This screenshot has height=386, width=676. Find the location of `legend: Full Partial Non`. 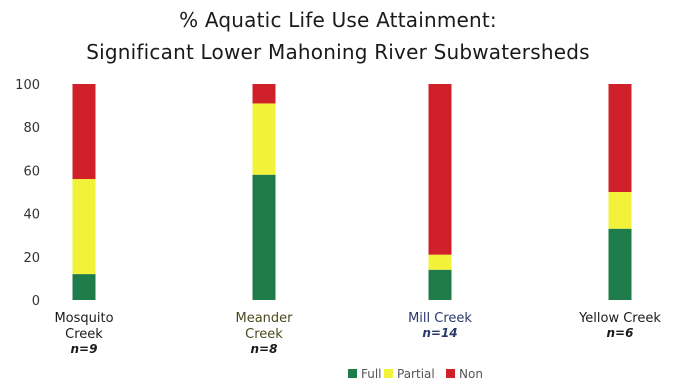

legend: Full Partial Non is located at coordinates (415, 374).